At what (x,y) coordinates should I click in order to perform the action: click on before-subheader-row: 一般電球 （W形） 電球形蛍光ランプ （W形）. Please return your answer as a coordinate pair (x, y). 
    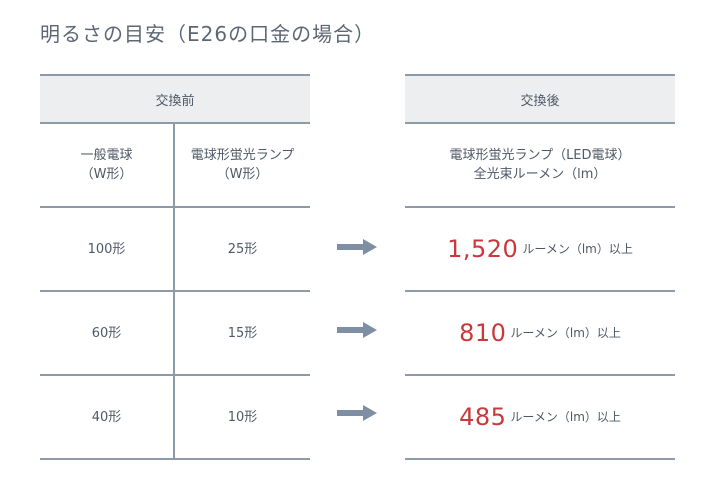
    Looking at the image, I should click on (175, 166).